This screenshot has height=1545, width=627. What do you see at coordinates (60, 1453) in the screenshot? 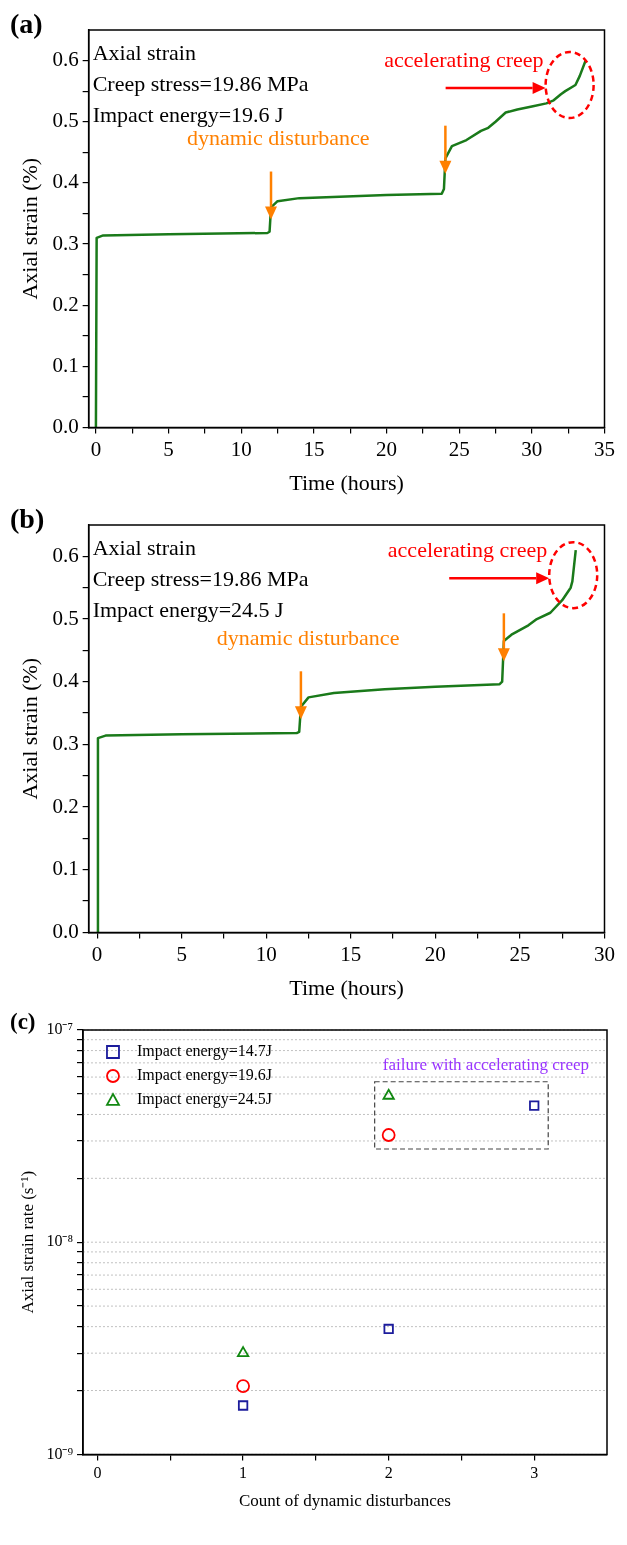
I see `y-tick-label: 10⁻⁹` at bounding box center [60, 1453].